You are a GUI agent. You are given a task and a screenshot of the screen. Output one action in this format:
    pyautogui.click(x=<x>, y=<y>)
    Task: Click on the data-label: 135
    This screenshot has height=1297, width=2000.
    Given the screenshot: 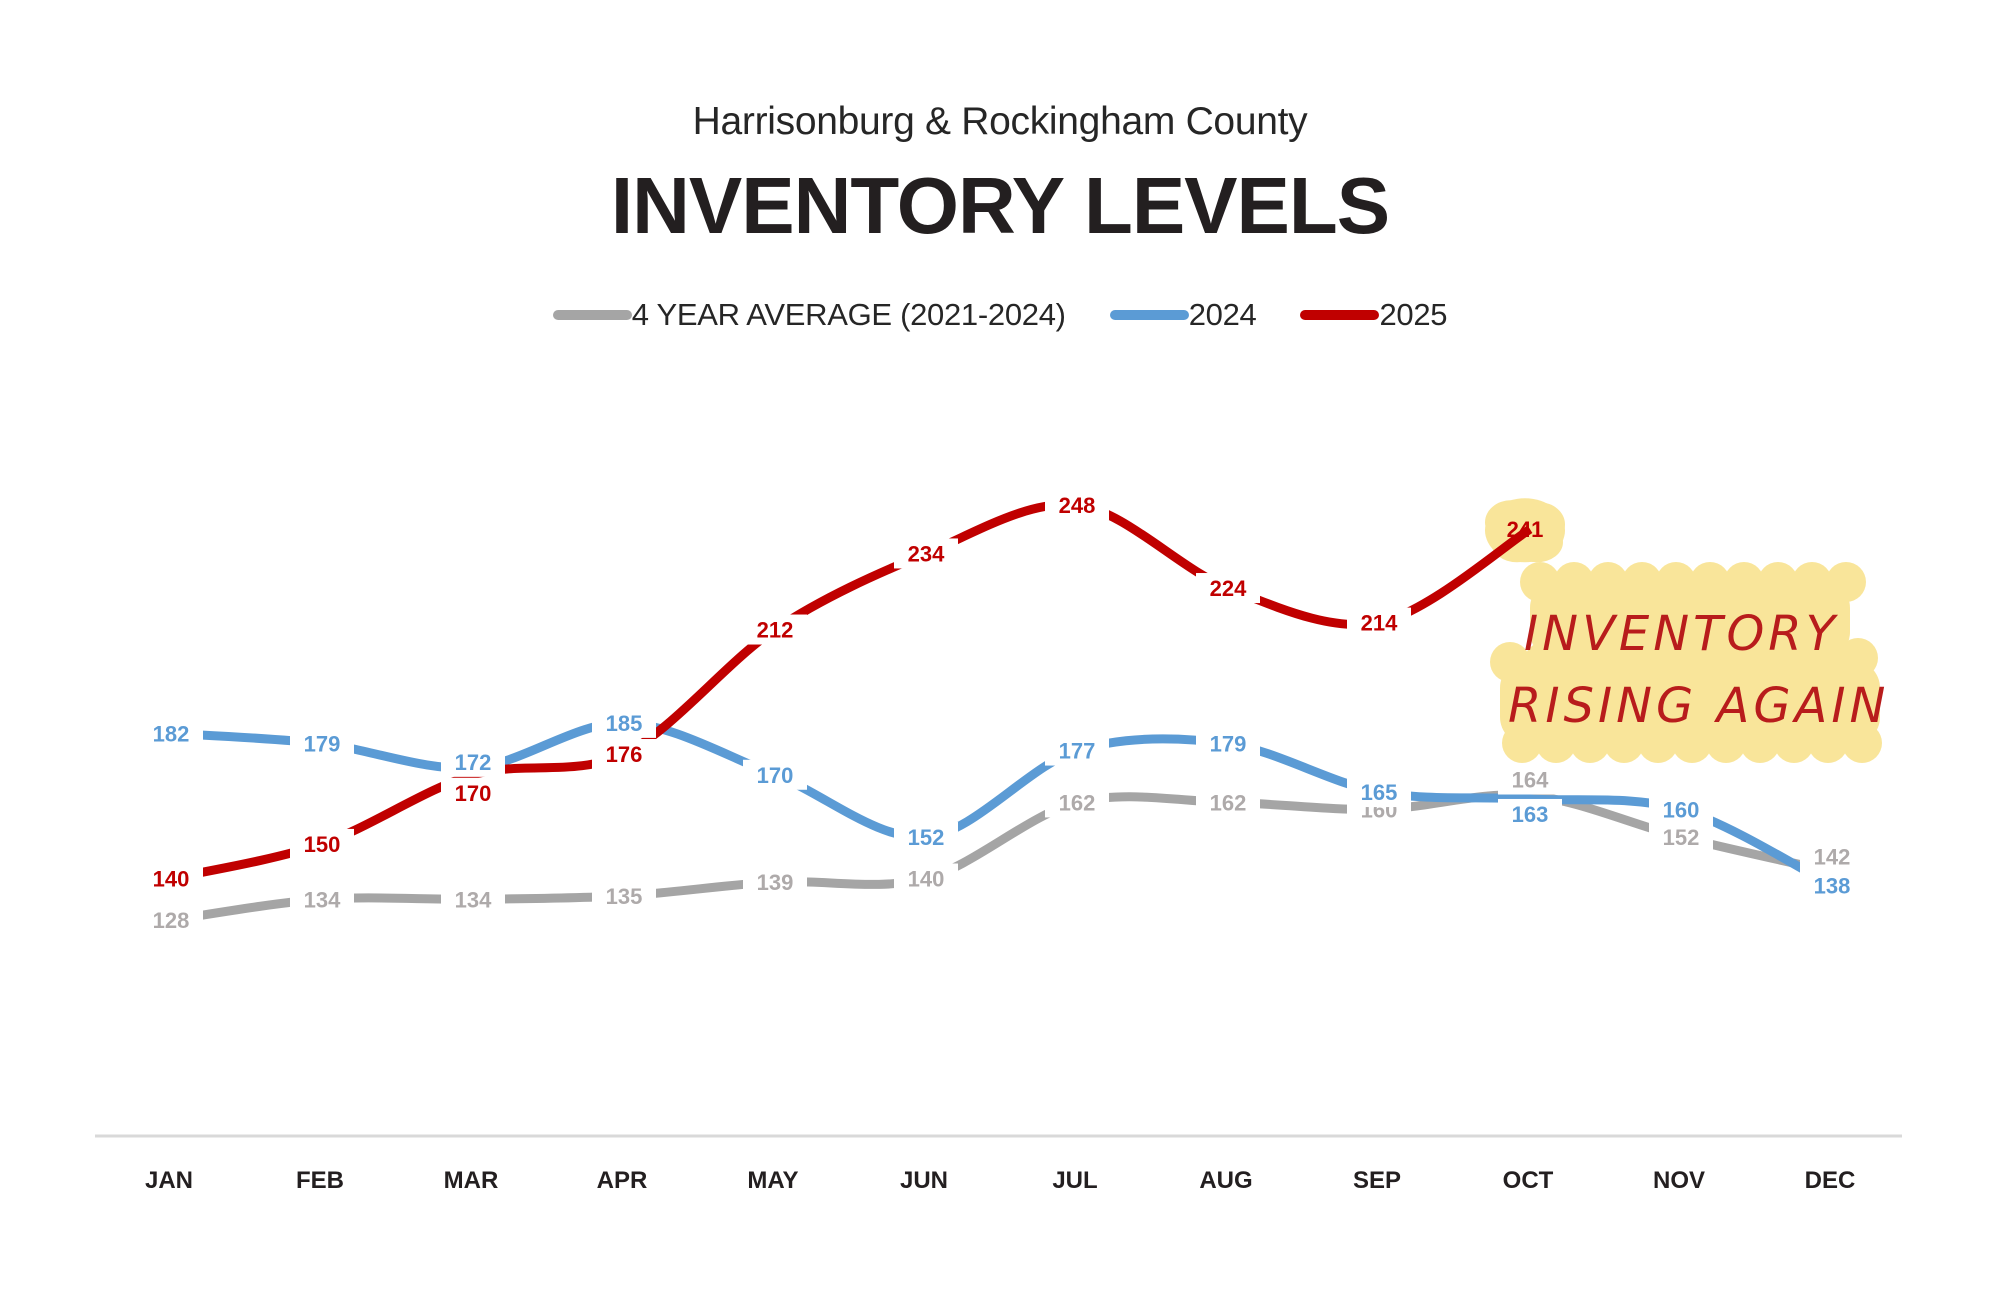 What is the action you would take?
    pyautogui.click(x=624, y=896)
    